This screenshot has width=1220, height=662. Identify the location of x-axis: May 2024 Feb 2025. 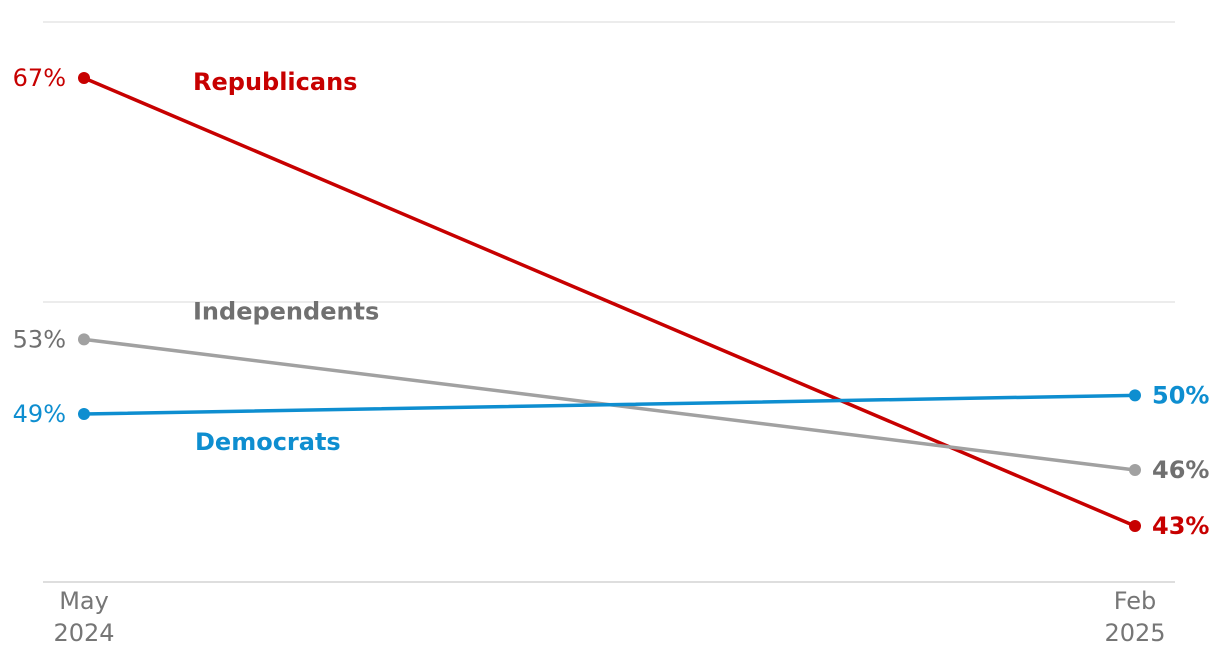
(609, 617).